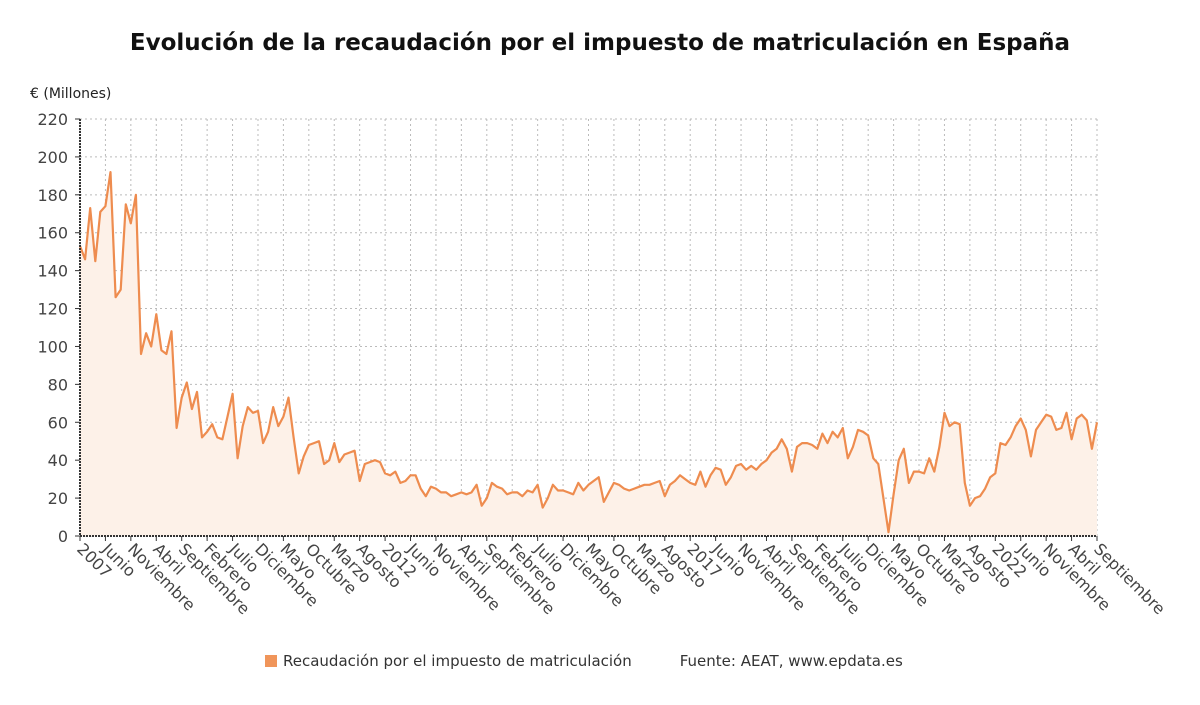 This screenshot has height=705, width=1200. What do you see at coordinates (71, 94) in the screenshot?
I see `y-axis-label: € (Millones)` at bounding box center [71, 94].